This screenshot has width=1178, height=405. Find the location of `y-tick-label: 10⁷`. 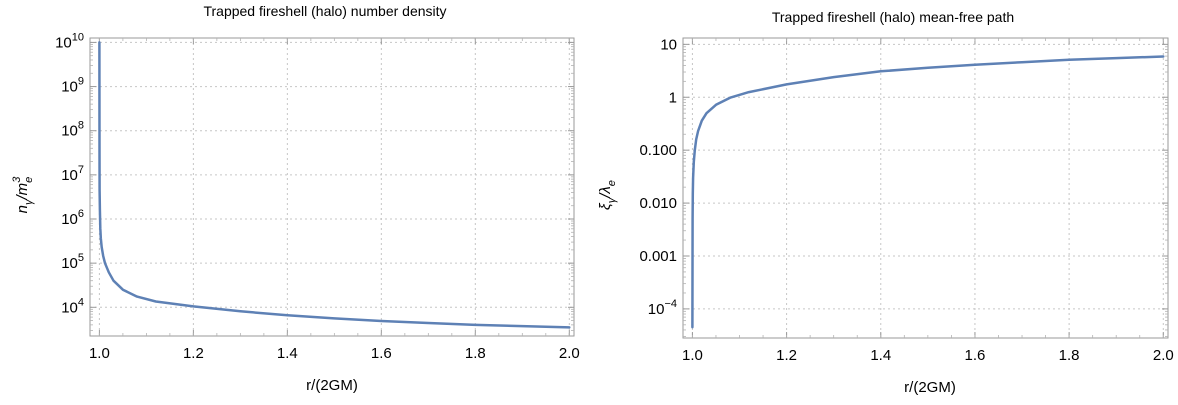

y-tick-label: 10⁷ is located at coordinates (72, 174).